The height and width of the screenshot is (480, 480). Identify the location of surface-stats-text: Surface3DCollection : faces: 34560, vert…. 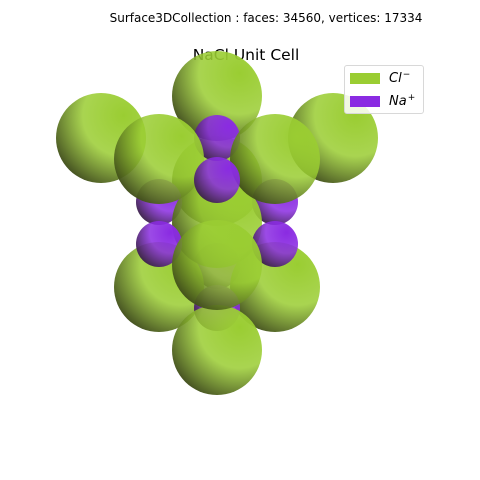
(266, 18).